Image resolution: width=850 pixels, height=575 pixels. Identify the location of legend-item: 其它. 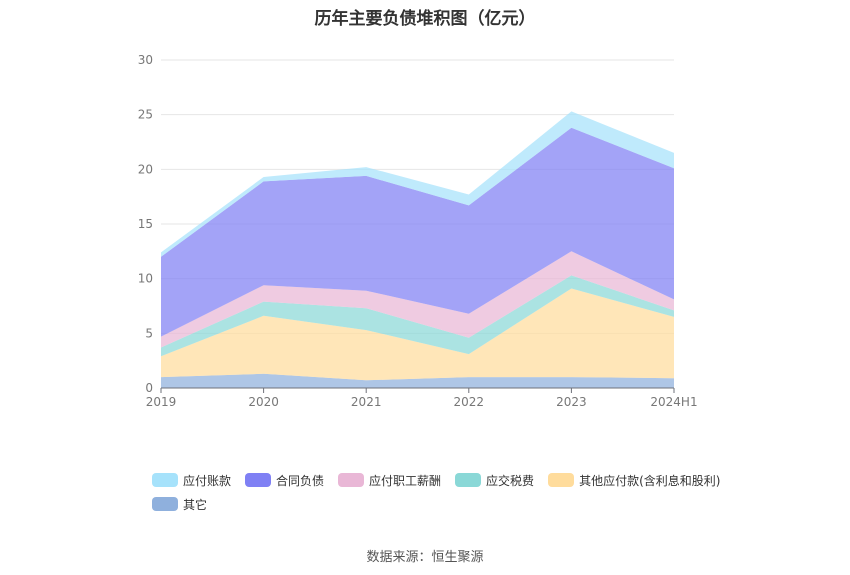
(179, 504).